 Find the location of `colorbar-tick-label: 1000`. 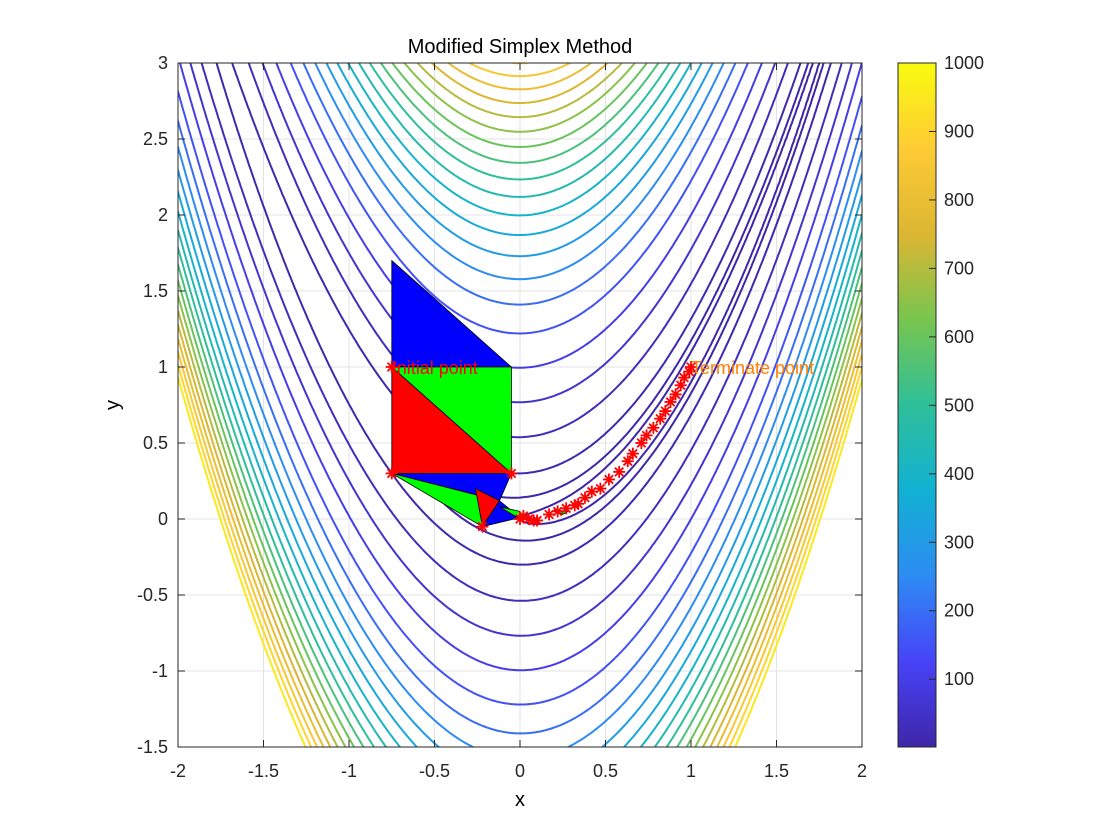

colorbar-tick-label: 1000 is located at coordinates (964, 63).